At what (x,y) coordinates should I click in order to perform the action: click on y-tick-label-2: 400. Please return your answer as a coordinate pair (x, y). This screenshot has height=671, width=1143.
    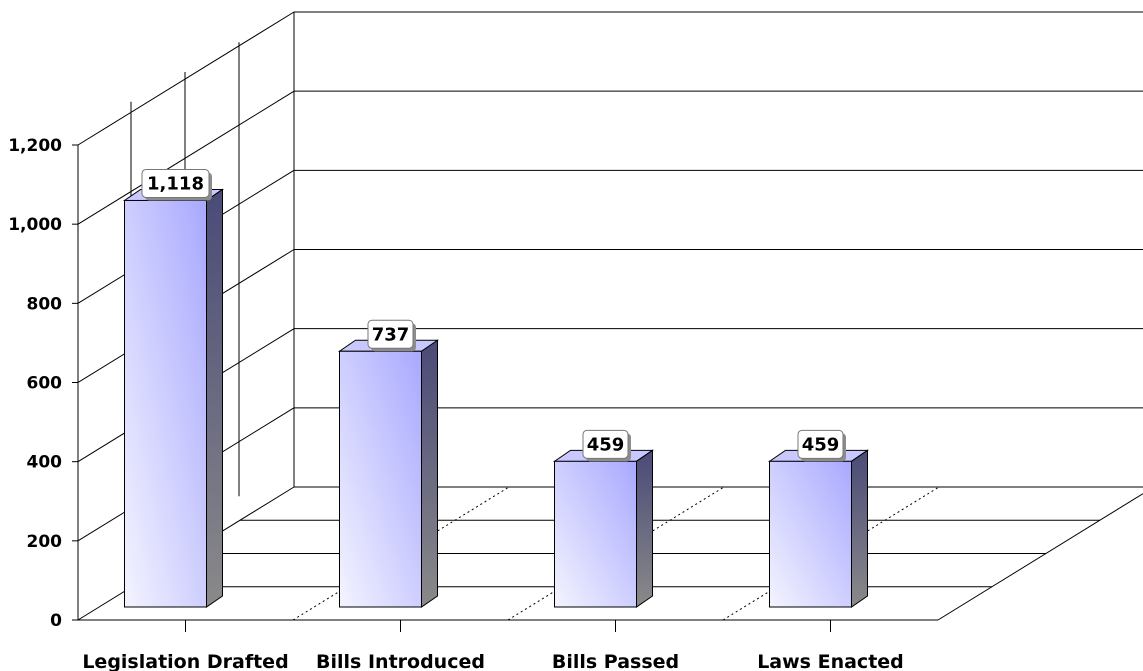
    Looking at the image, I should click on (45, 463).